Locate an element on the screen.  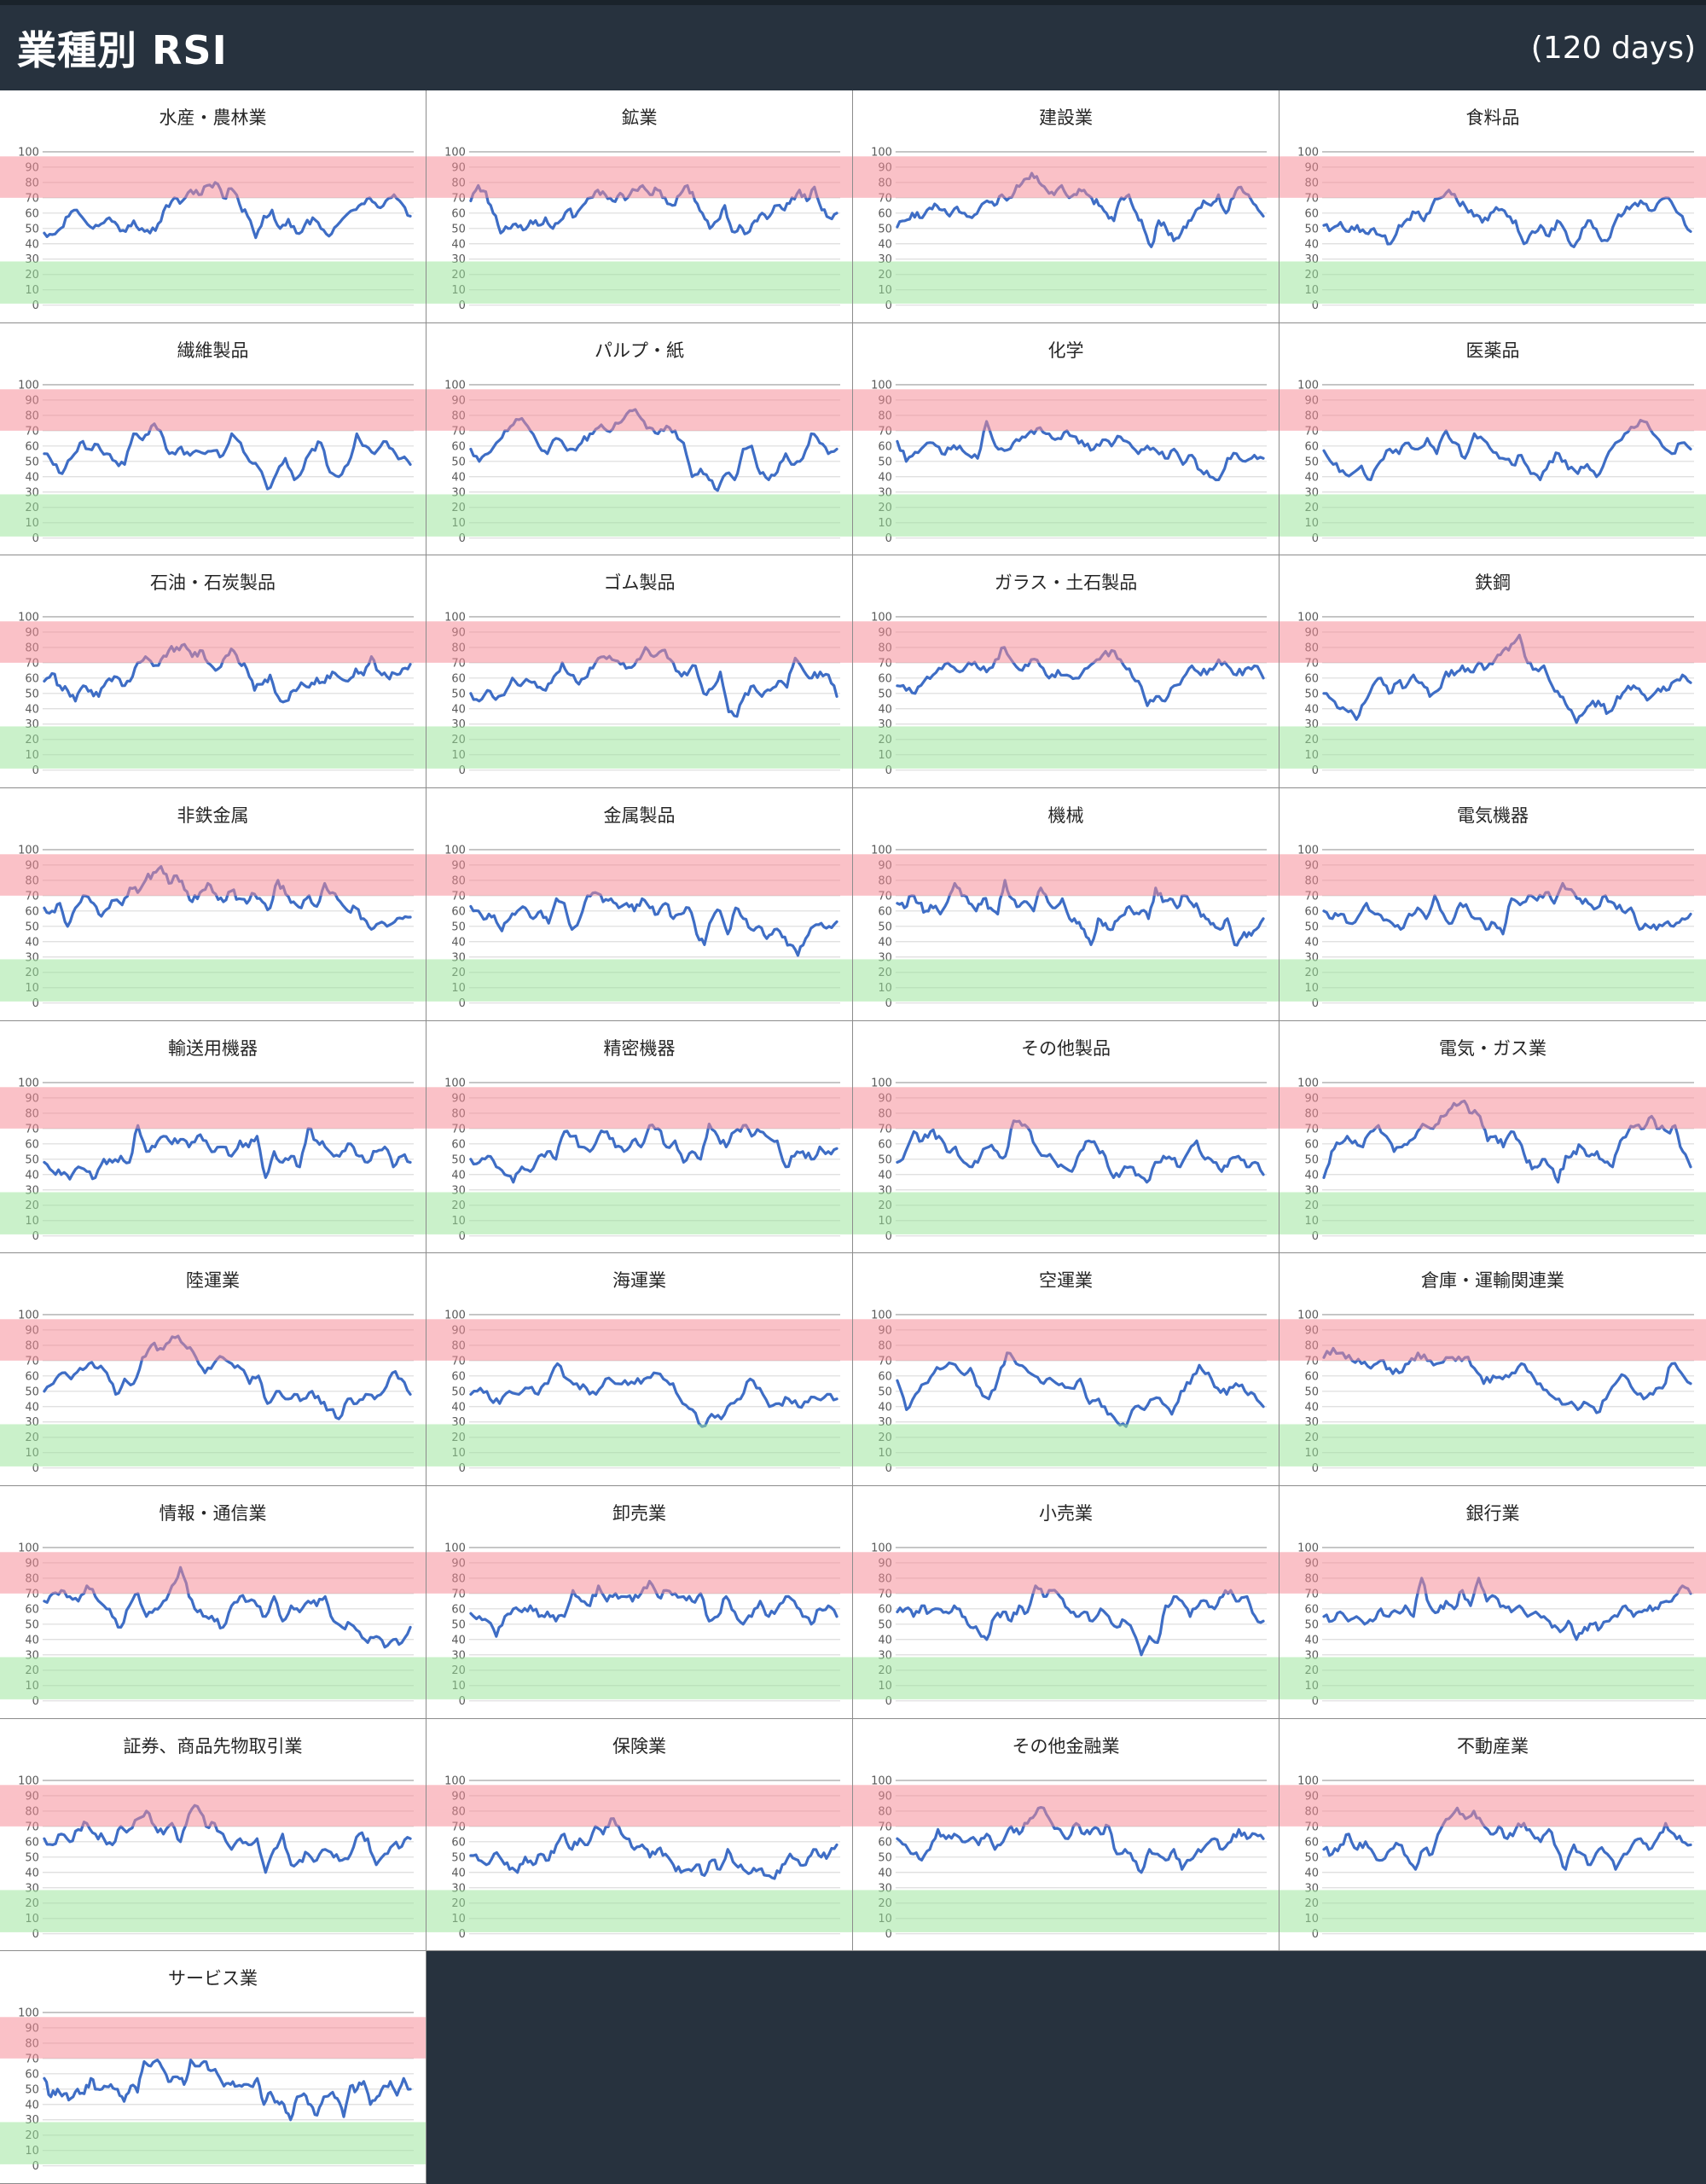
rsi-chart-cell: 機械 1009080706050403020100 is located at coordinates (1066, 904).